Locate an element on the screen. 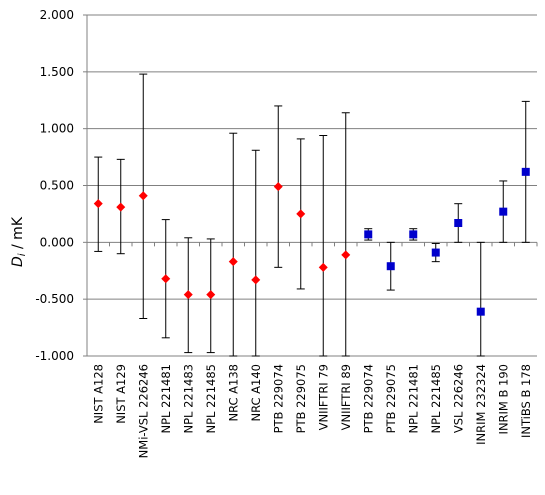 The height and width of the screenshot is (495, 545). x-category-label: NIST A129 is located at coordinates (121, 394).